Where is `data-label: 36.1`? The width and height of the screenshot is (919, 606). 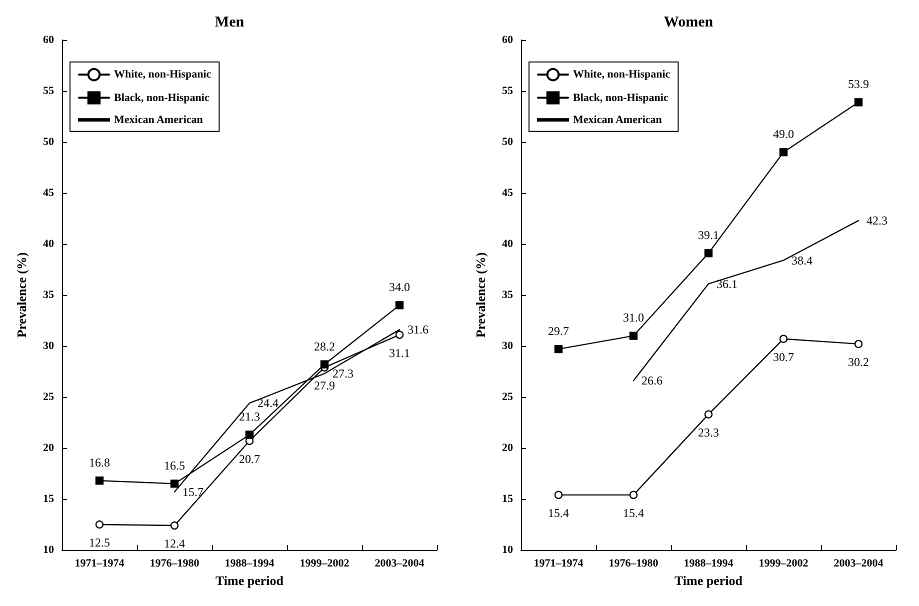 data-label: 36.1 is located at coordinates (727, 283).